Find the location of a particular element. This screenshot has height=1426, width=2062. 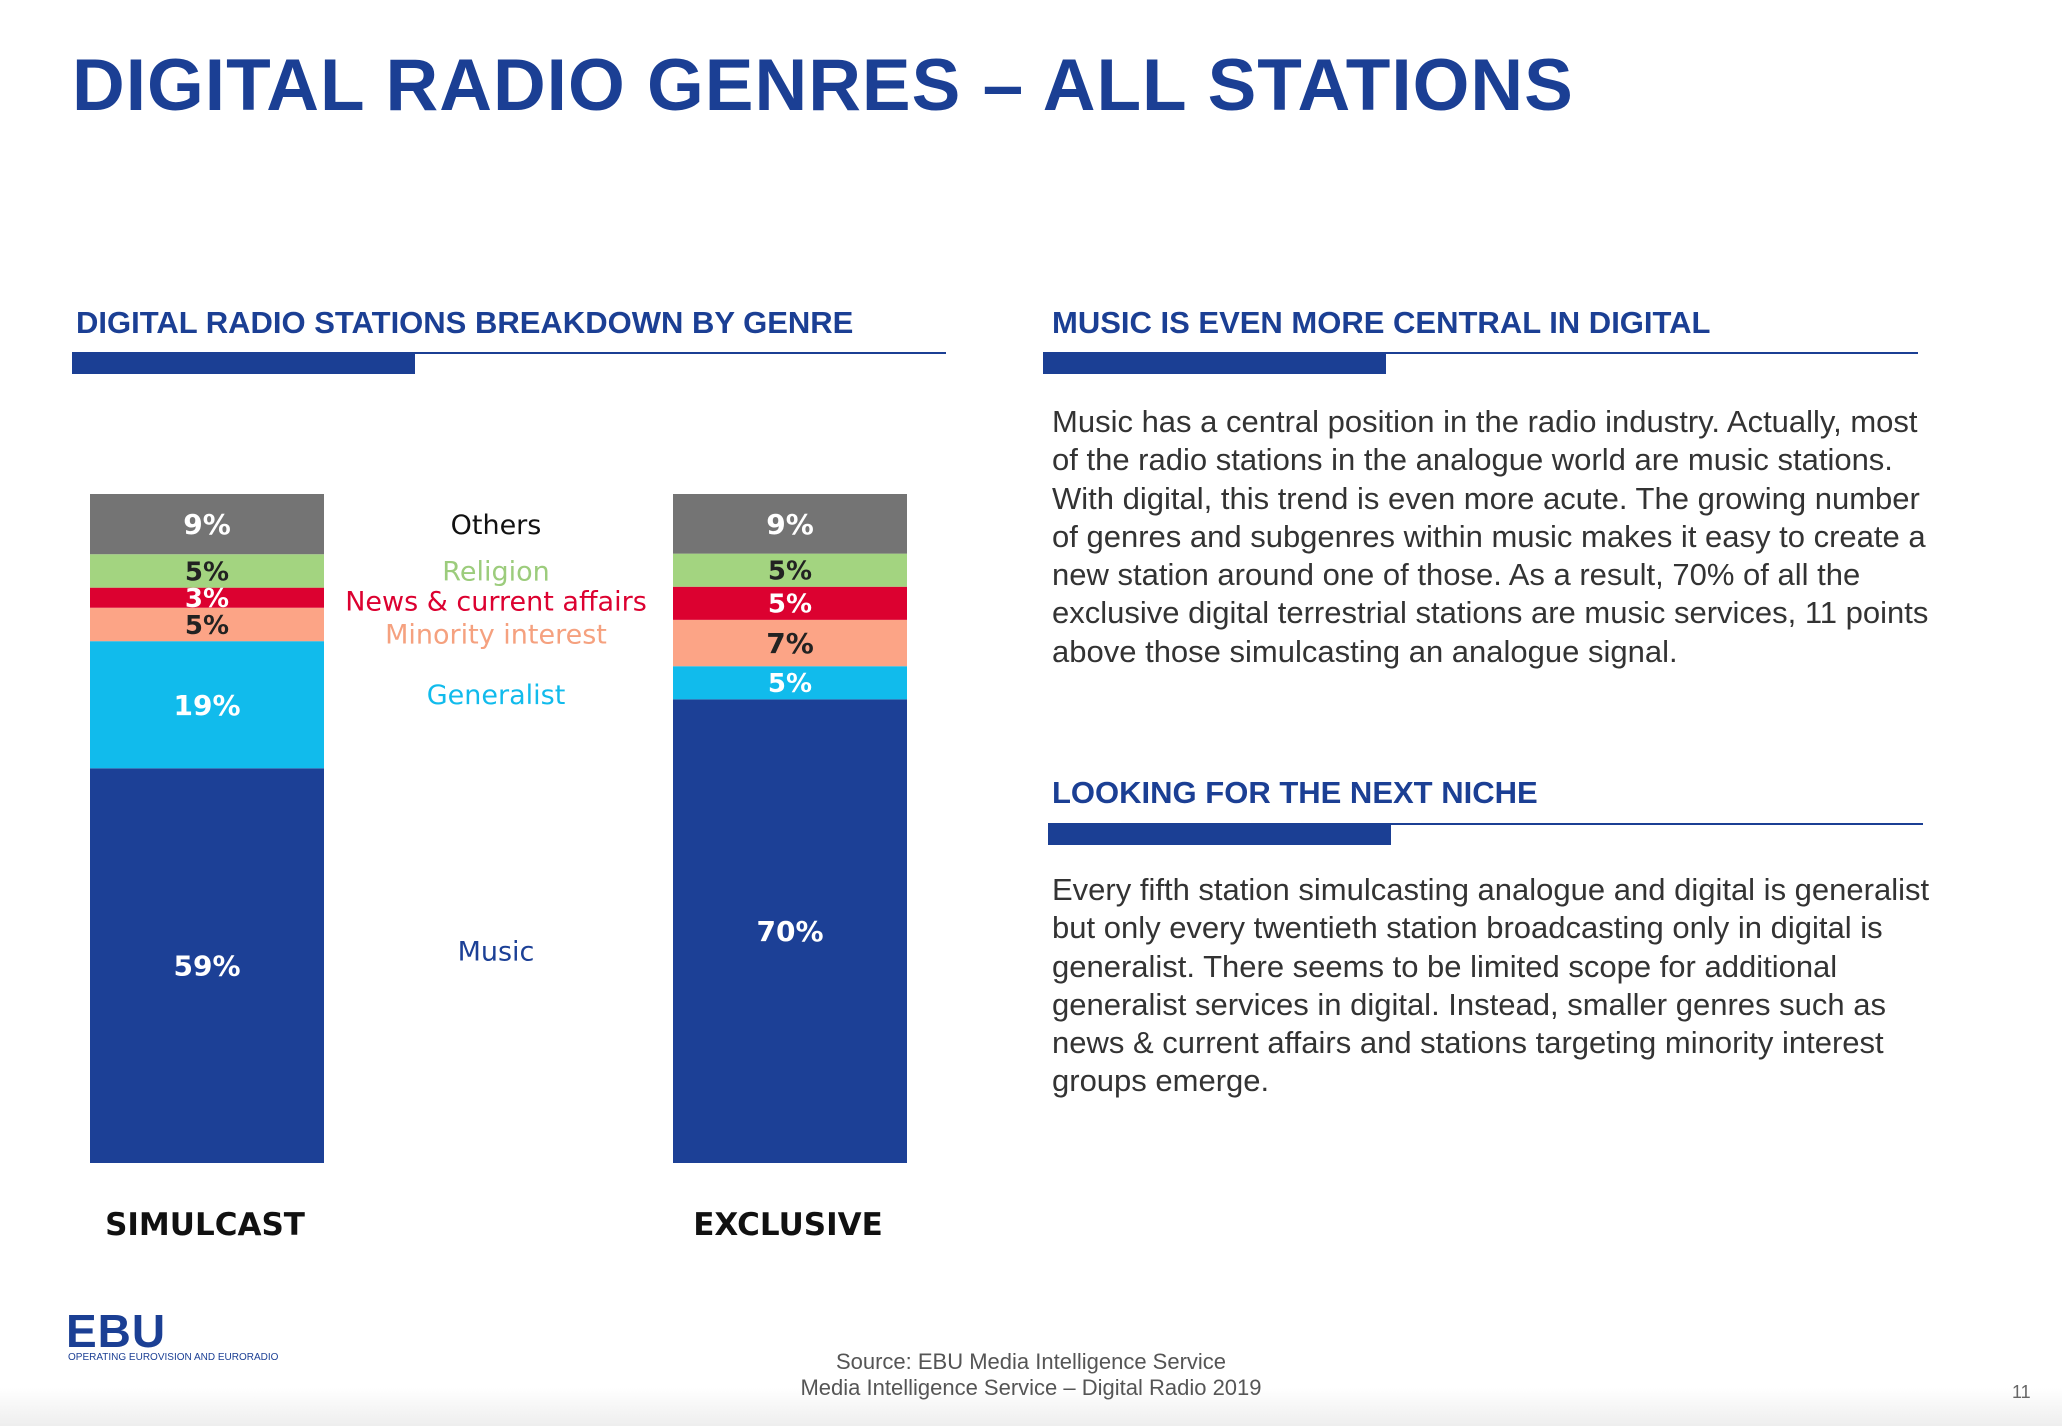

bar-segment-exclusive-generalist is located at coordinates (790, 683).